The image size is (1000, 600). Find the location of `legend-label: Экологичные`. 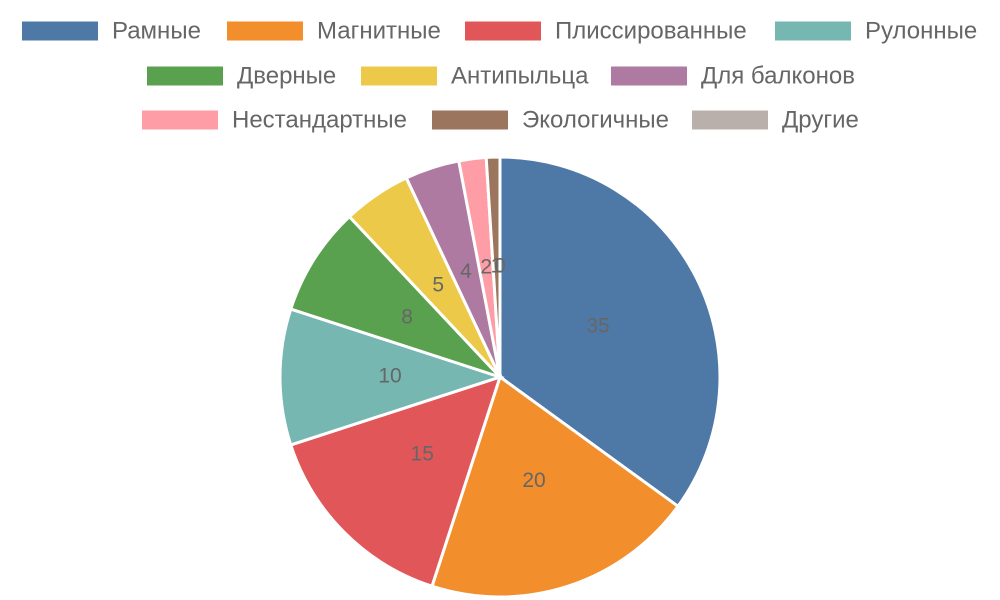

legend-label: Экологичные is located at coordinates (595, 119).